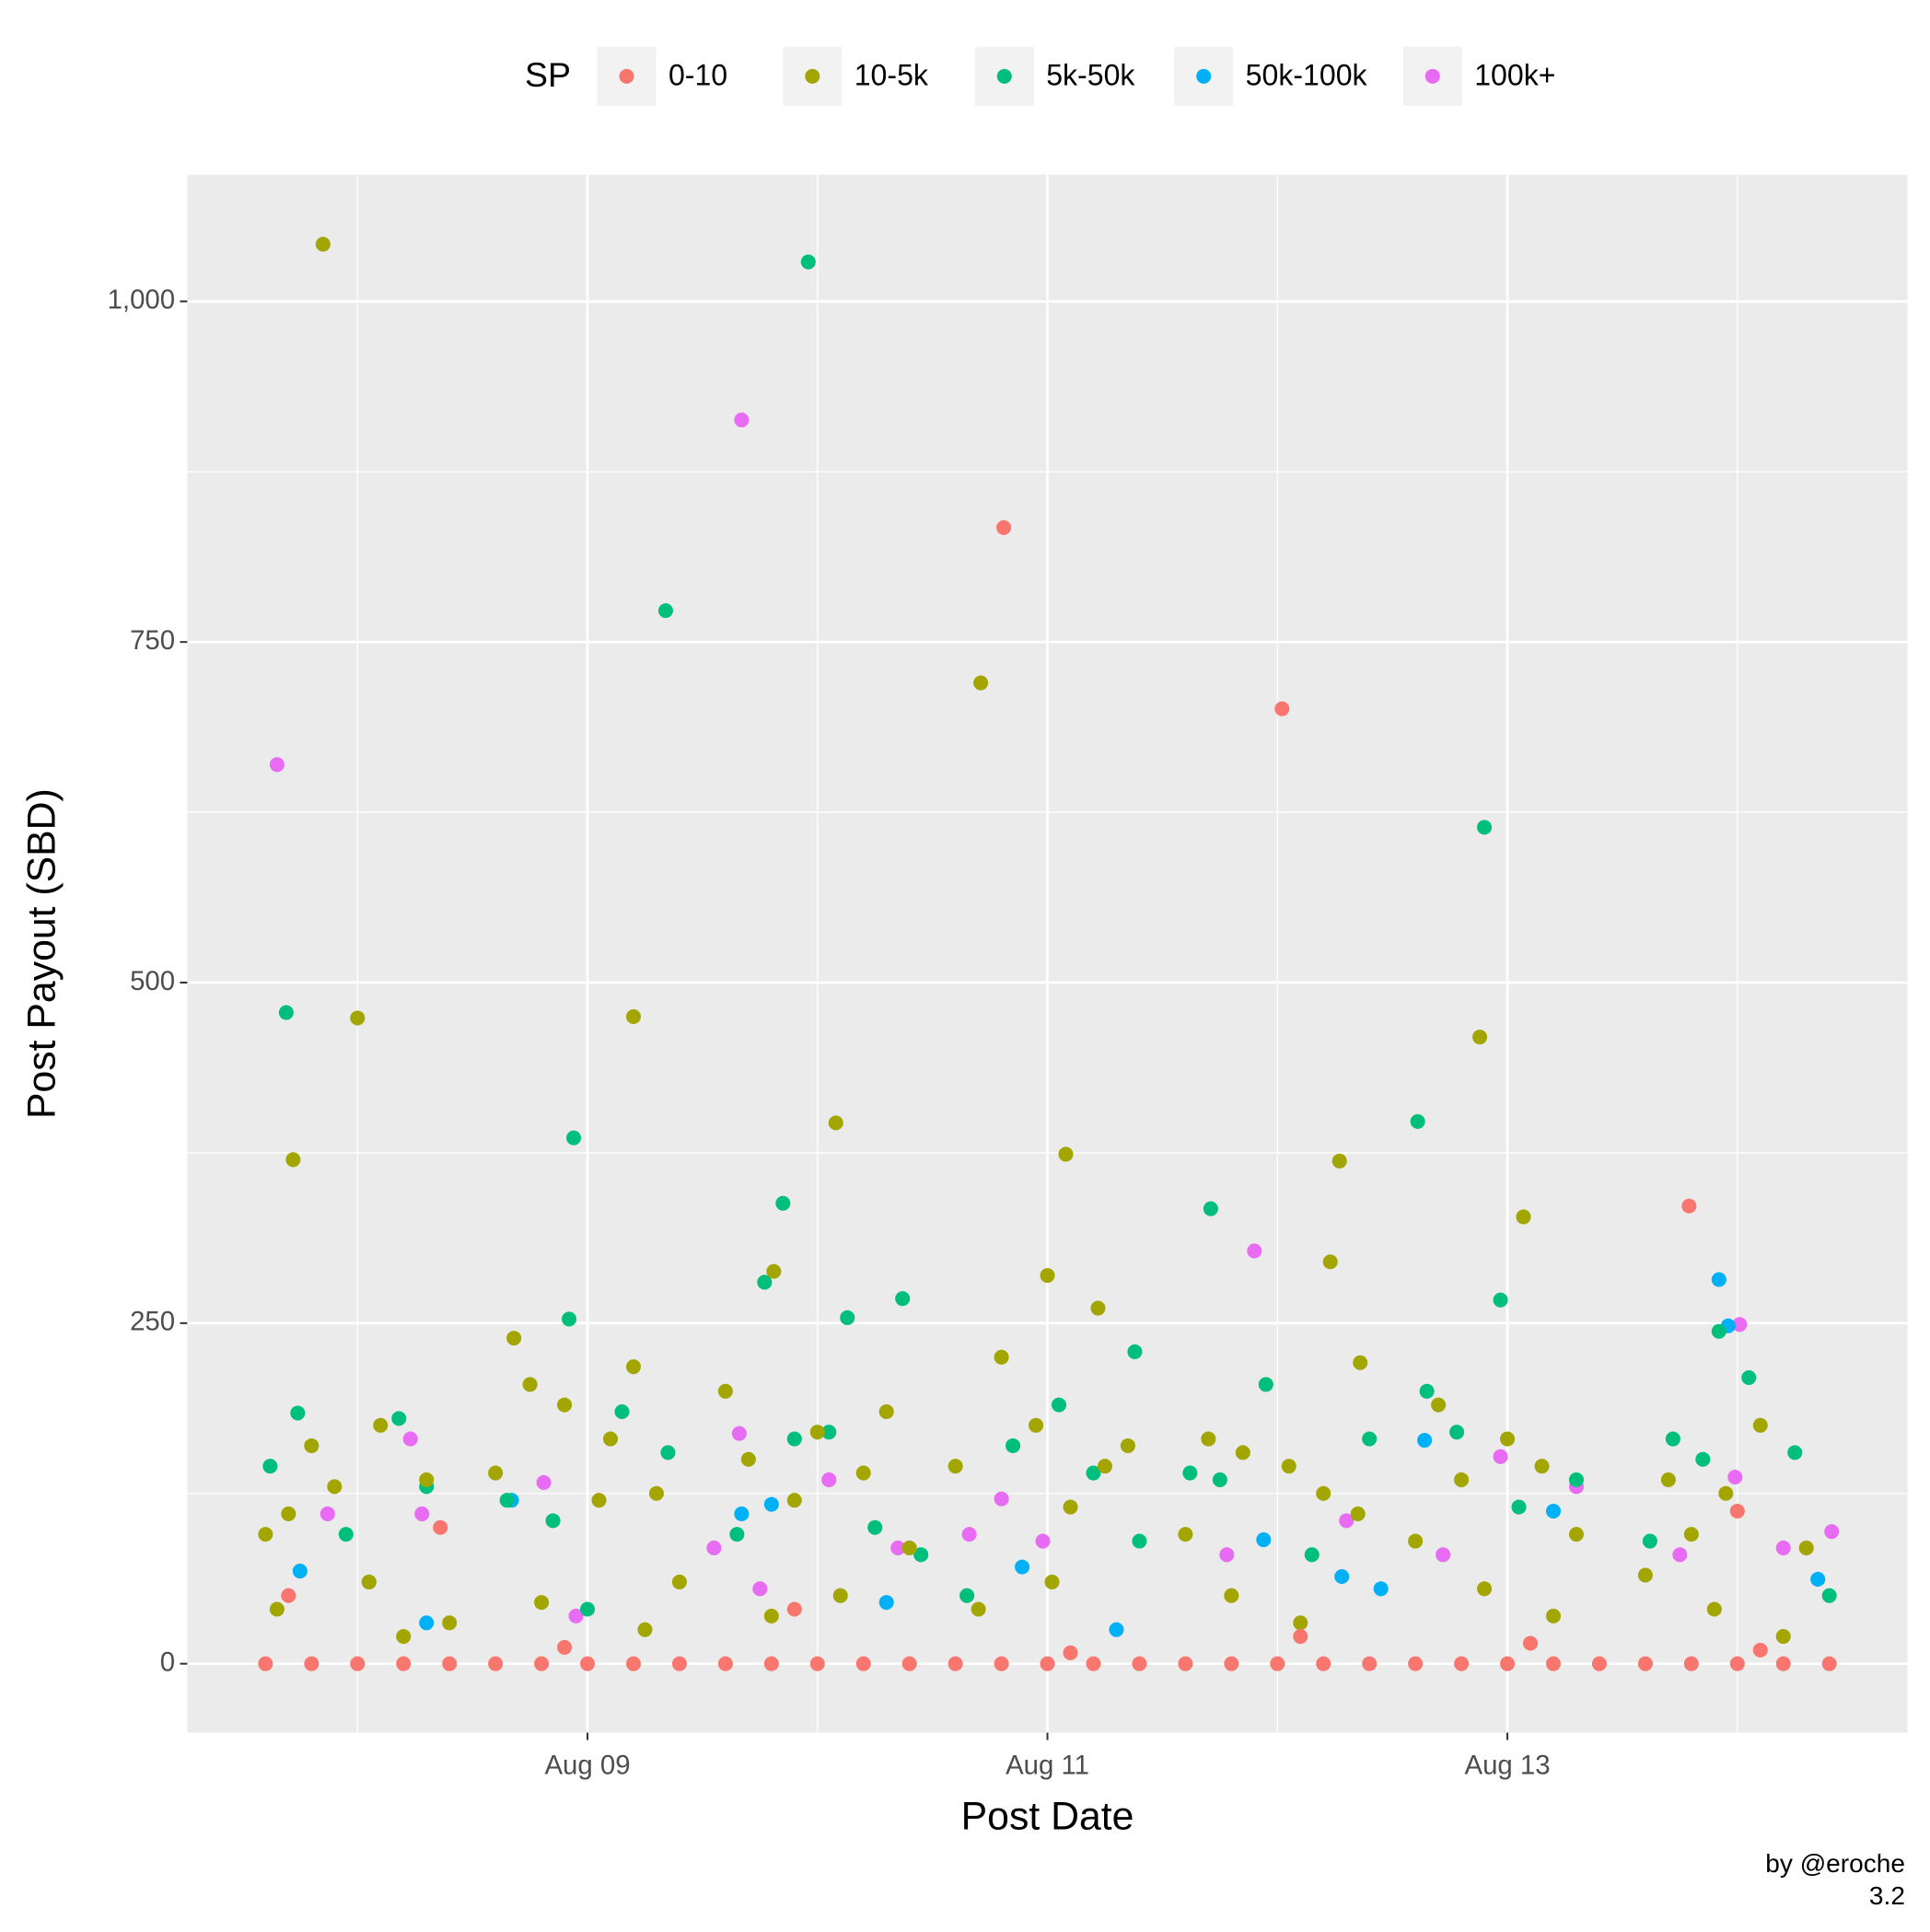  I want to click on legend-symbol, so click(1004, 76).